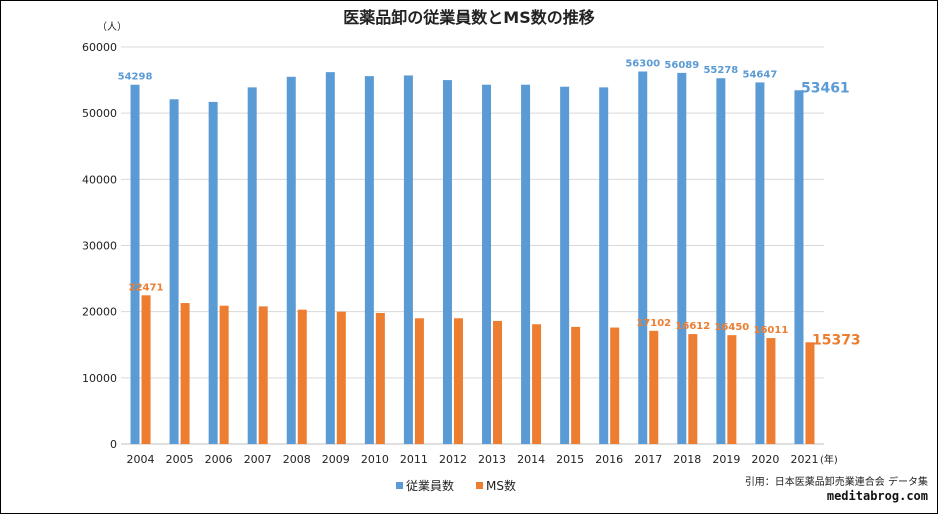 This screenshot has width=938, height=514. Describe the element at coordinates (99, 179) in the screenshot. I see `y-tick-label: 40000` at that location.